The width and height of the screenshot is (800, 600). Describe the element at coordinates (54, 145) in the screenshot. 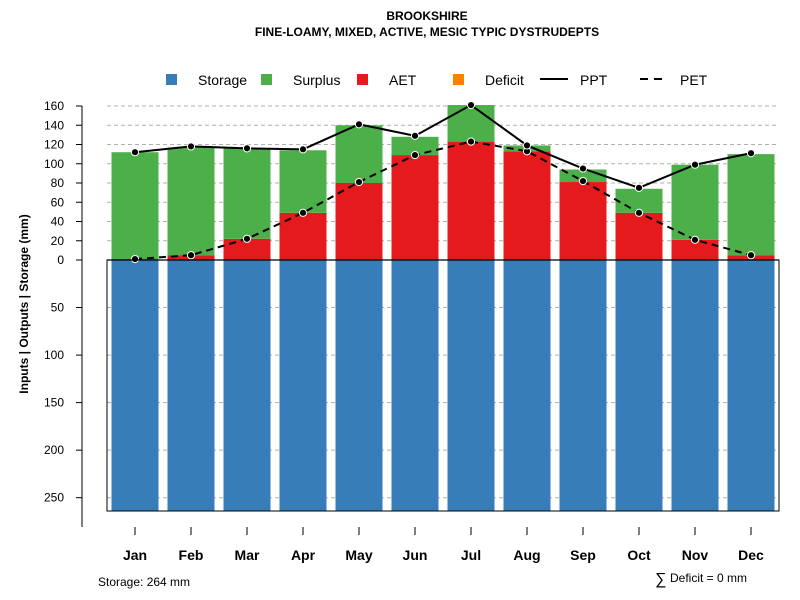

I see `y-tick-label: 120` at that location.